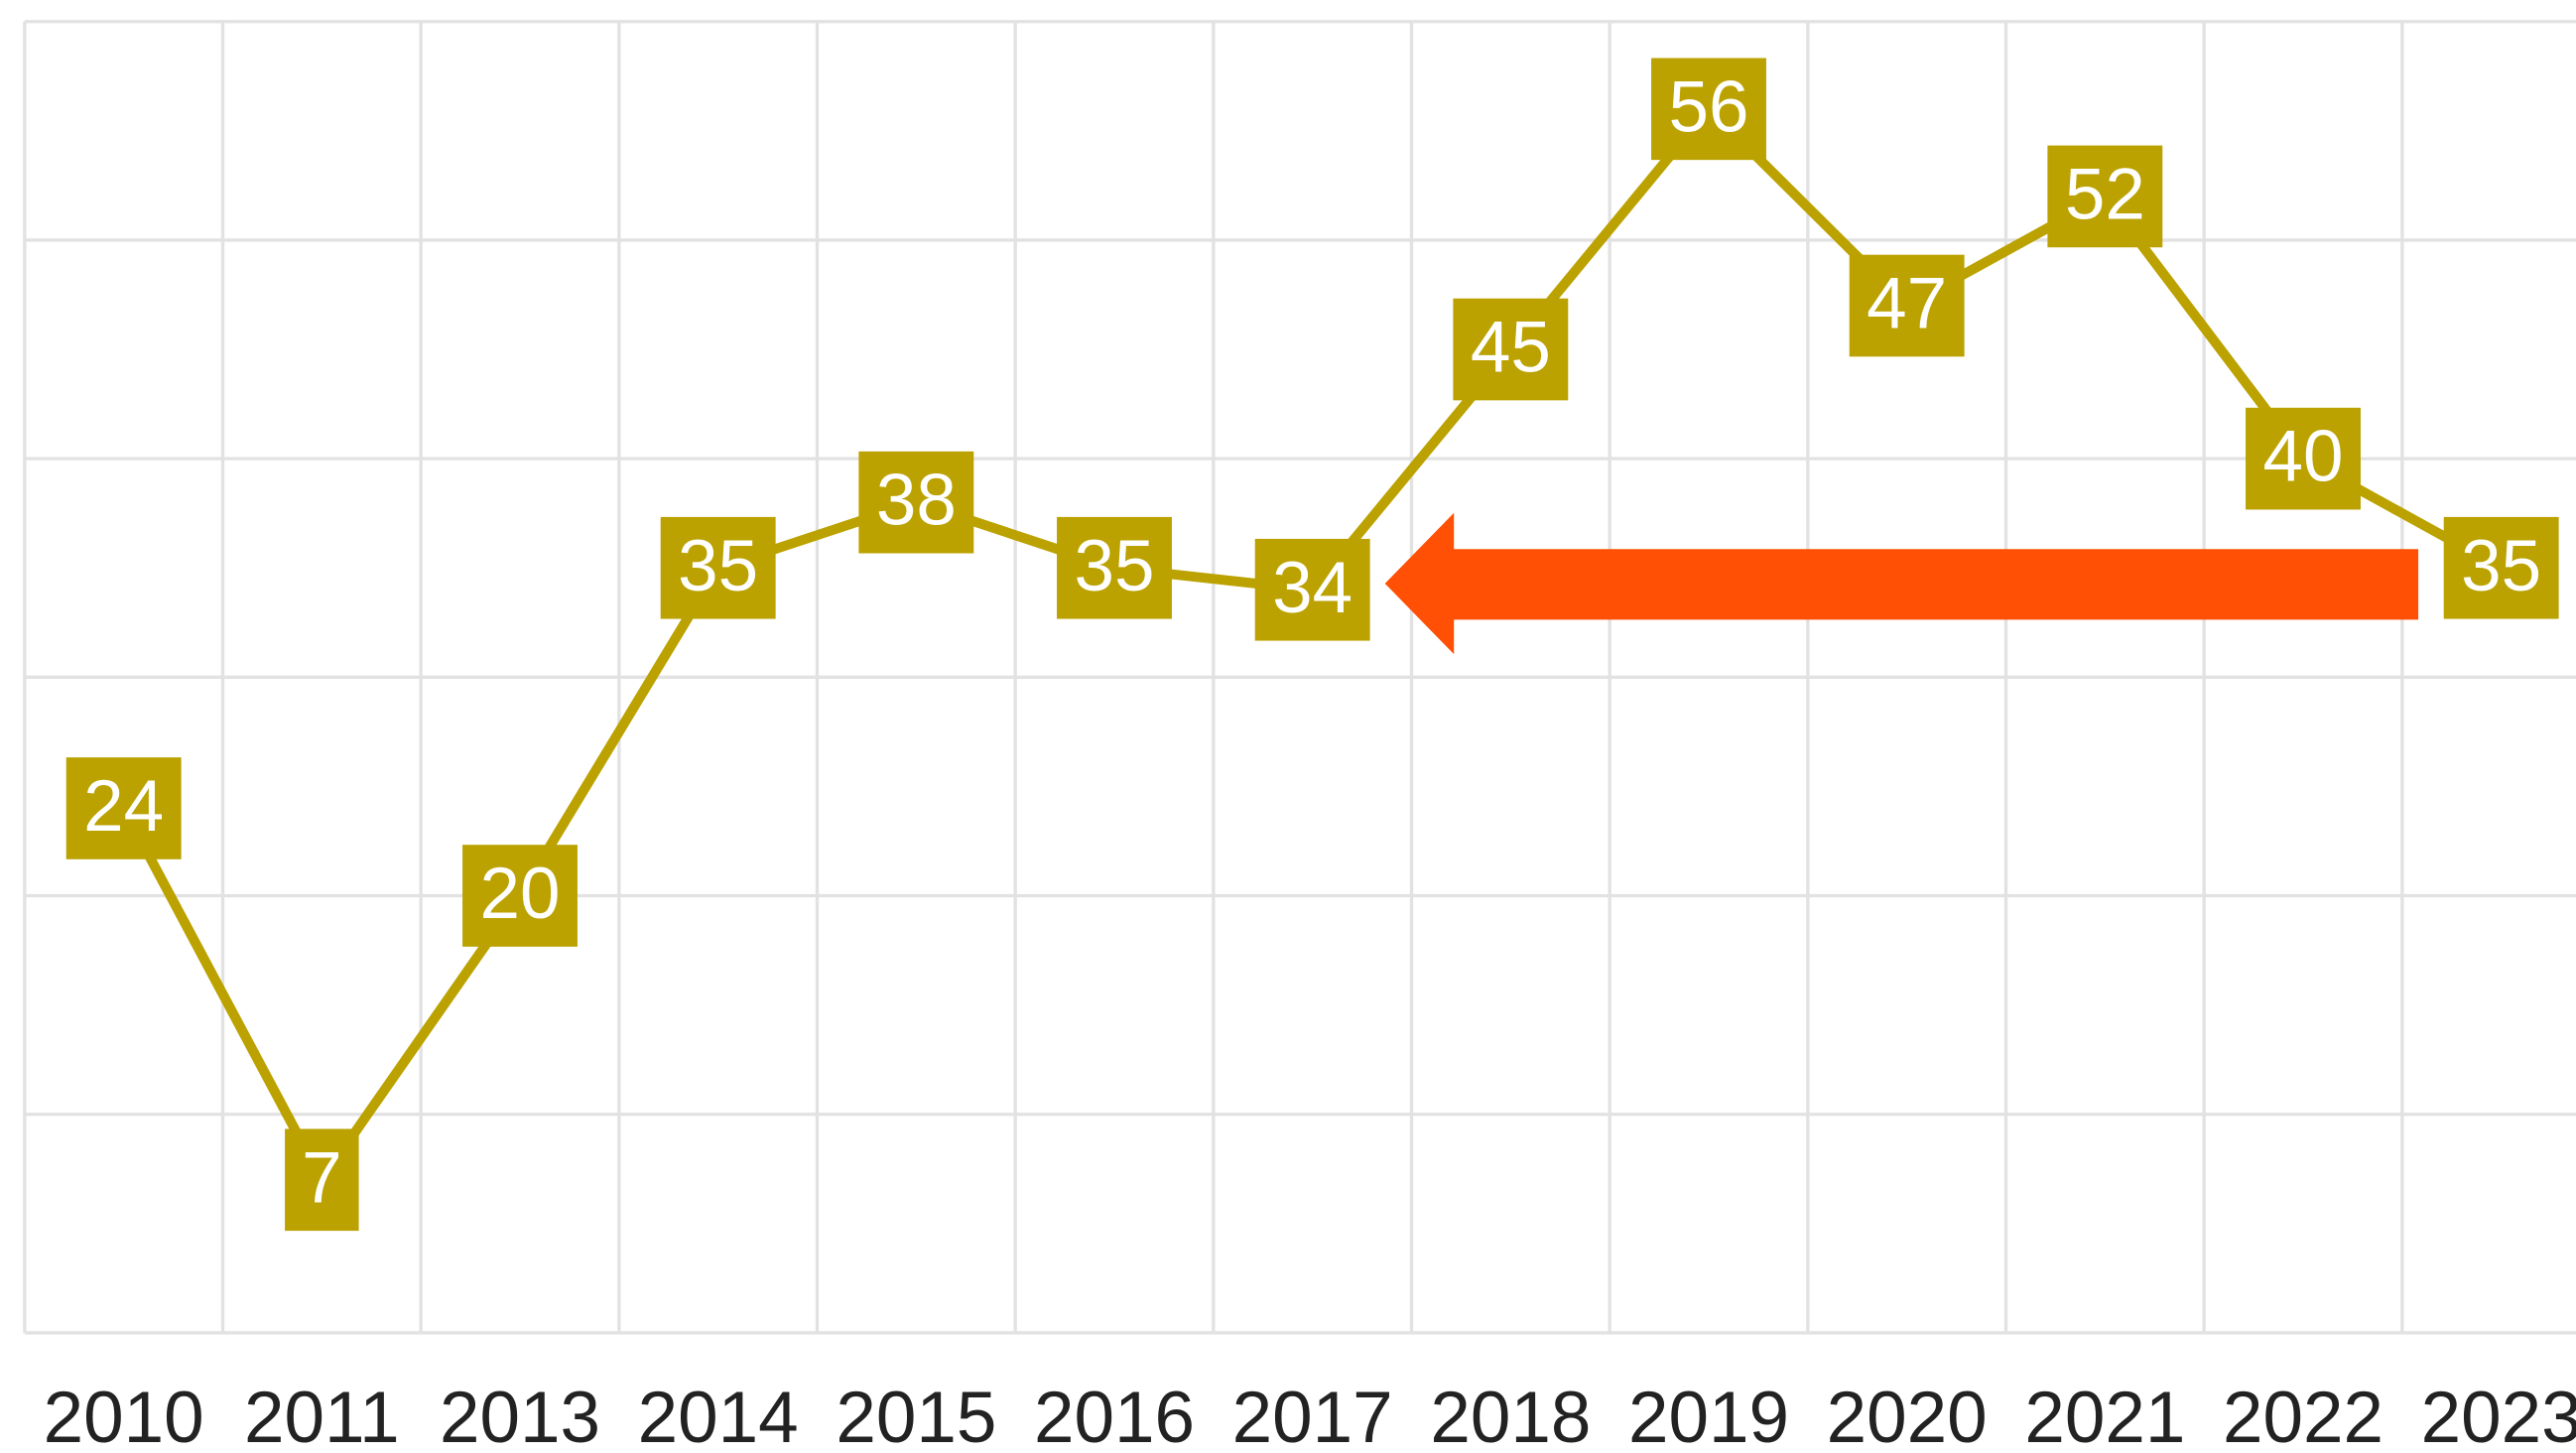 The height and width of the screenshot is (1453, 2576). I want to click on x-tick-label: 2013, so click(520, 1415).